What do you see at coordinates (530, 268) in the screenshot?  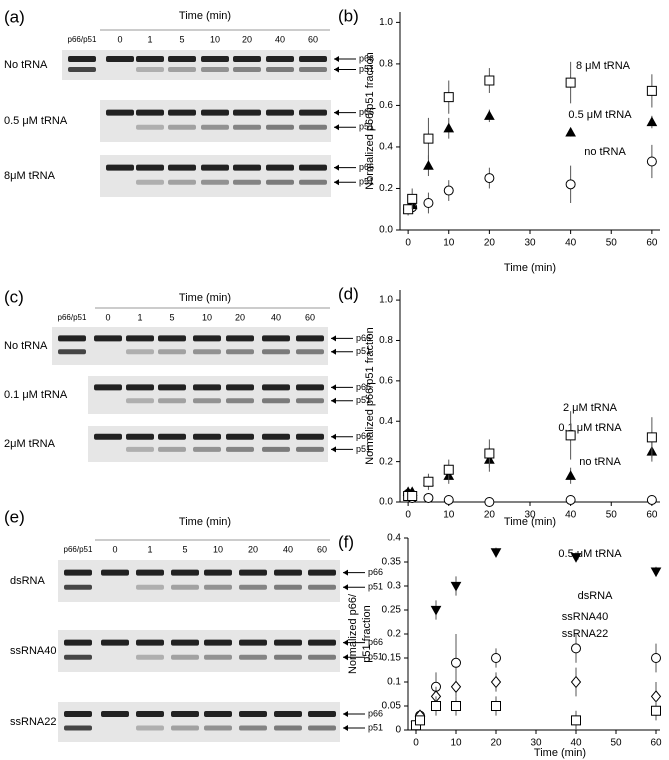 I see `x-axis-label: Time (min)` at bounding box center [530, 268].